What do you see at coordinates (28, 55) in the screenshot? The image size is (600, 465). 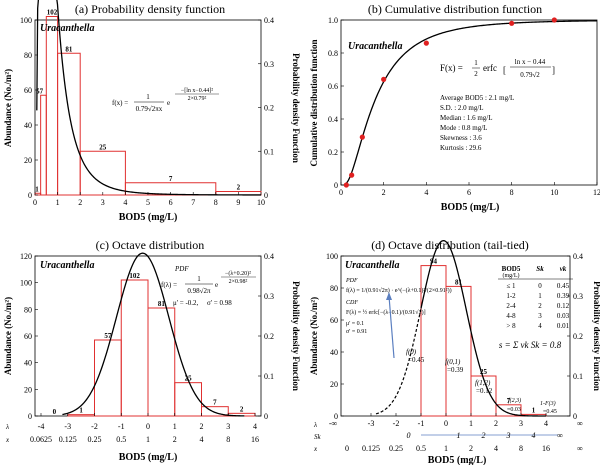 I see `panel-a-y-tick-label: 80` at bounding box center [28, 55].